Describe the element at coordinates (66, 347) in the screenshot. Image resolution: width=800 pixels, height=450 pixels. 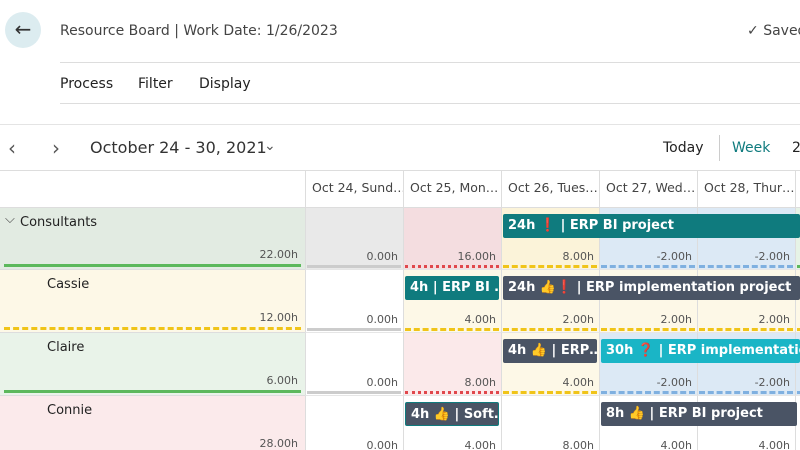
I see `row-name: Claire` at that location.